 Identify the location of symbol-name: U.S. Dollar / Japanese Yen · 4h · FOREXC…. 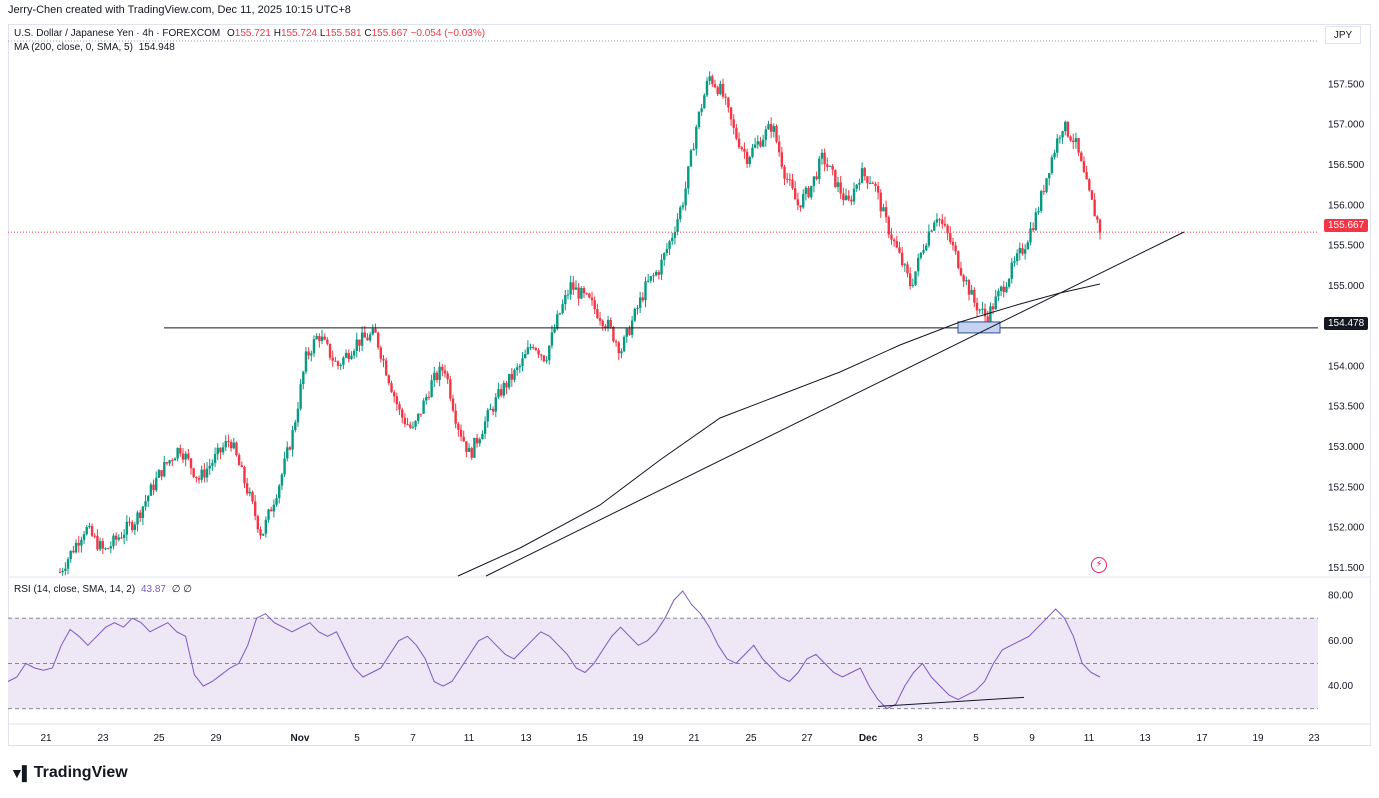
(117, 33).